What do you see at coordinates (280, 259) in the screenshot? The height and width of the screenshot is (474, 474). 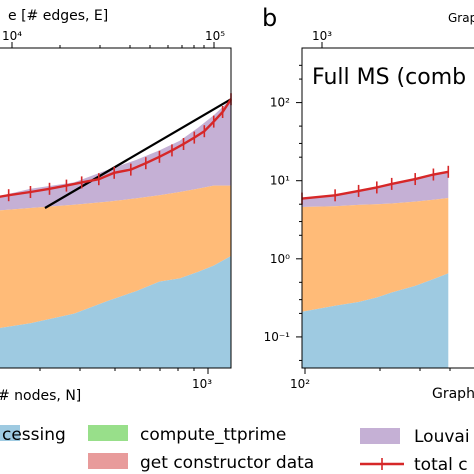 I see `y-tick-label: 10⁰` at bounding box center [280, 259].